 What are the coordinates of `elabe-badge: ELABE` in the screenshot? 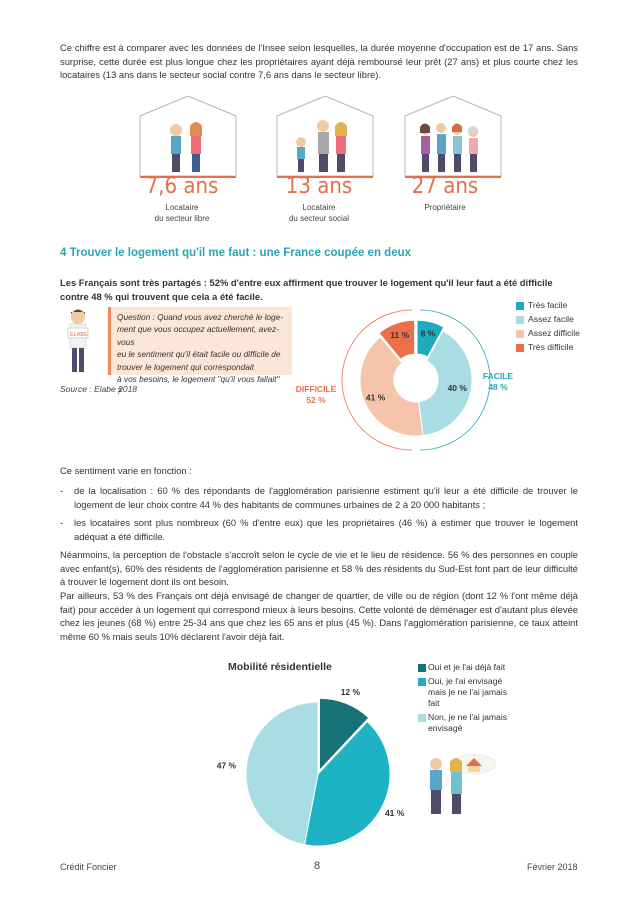 It's located at (79, 335).